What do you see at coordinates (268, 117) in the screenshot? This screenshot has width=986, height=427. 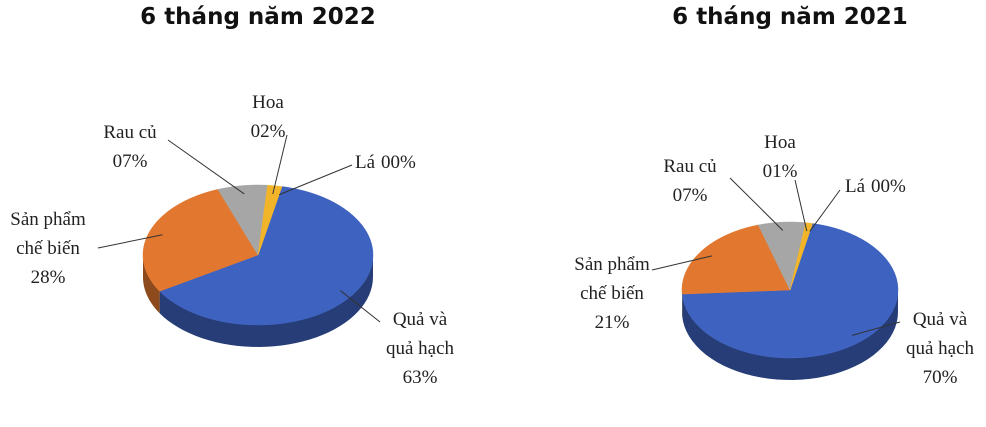 I see `slice-label: Hoa 02%` at bounding box center [268, 117].